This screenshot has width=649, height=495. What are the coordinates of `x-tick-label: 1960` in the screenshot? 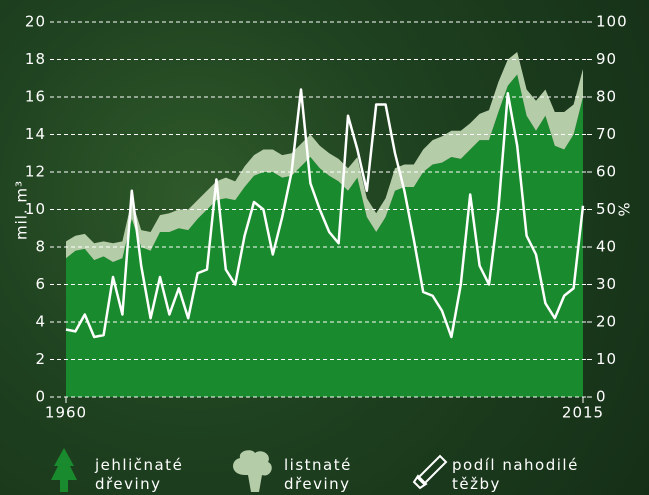 It's located at (66, 413).